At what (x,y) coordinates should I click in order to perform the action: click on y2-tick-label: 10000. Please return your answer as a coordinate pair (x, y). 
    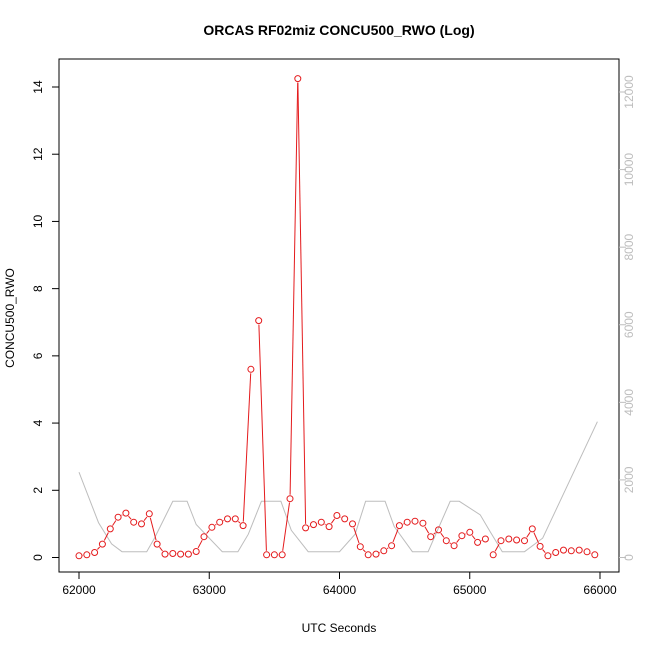
    Looking at the image, I should click on (629, 170).